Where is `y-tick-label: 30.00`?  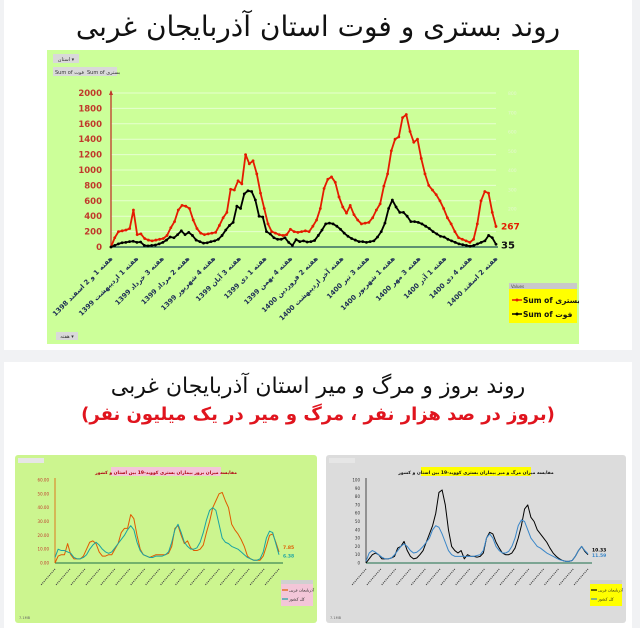 y-tick-label: 30.00 is located at coordinates (44, 521).